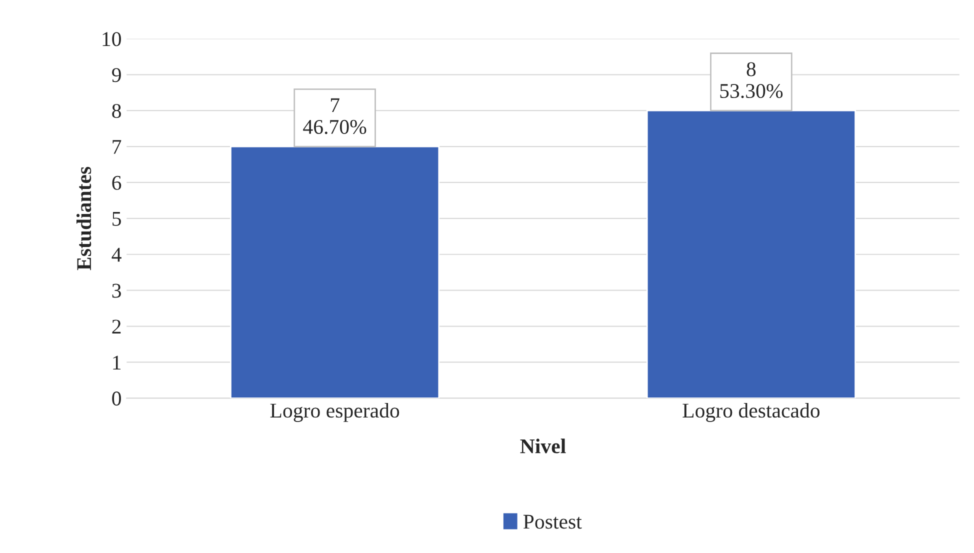 Image resolution: width=974 pixels, height=553 pixels. I want to click on y-tick-label: 3, so click(116, 291).